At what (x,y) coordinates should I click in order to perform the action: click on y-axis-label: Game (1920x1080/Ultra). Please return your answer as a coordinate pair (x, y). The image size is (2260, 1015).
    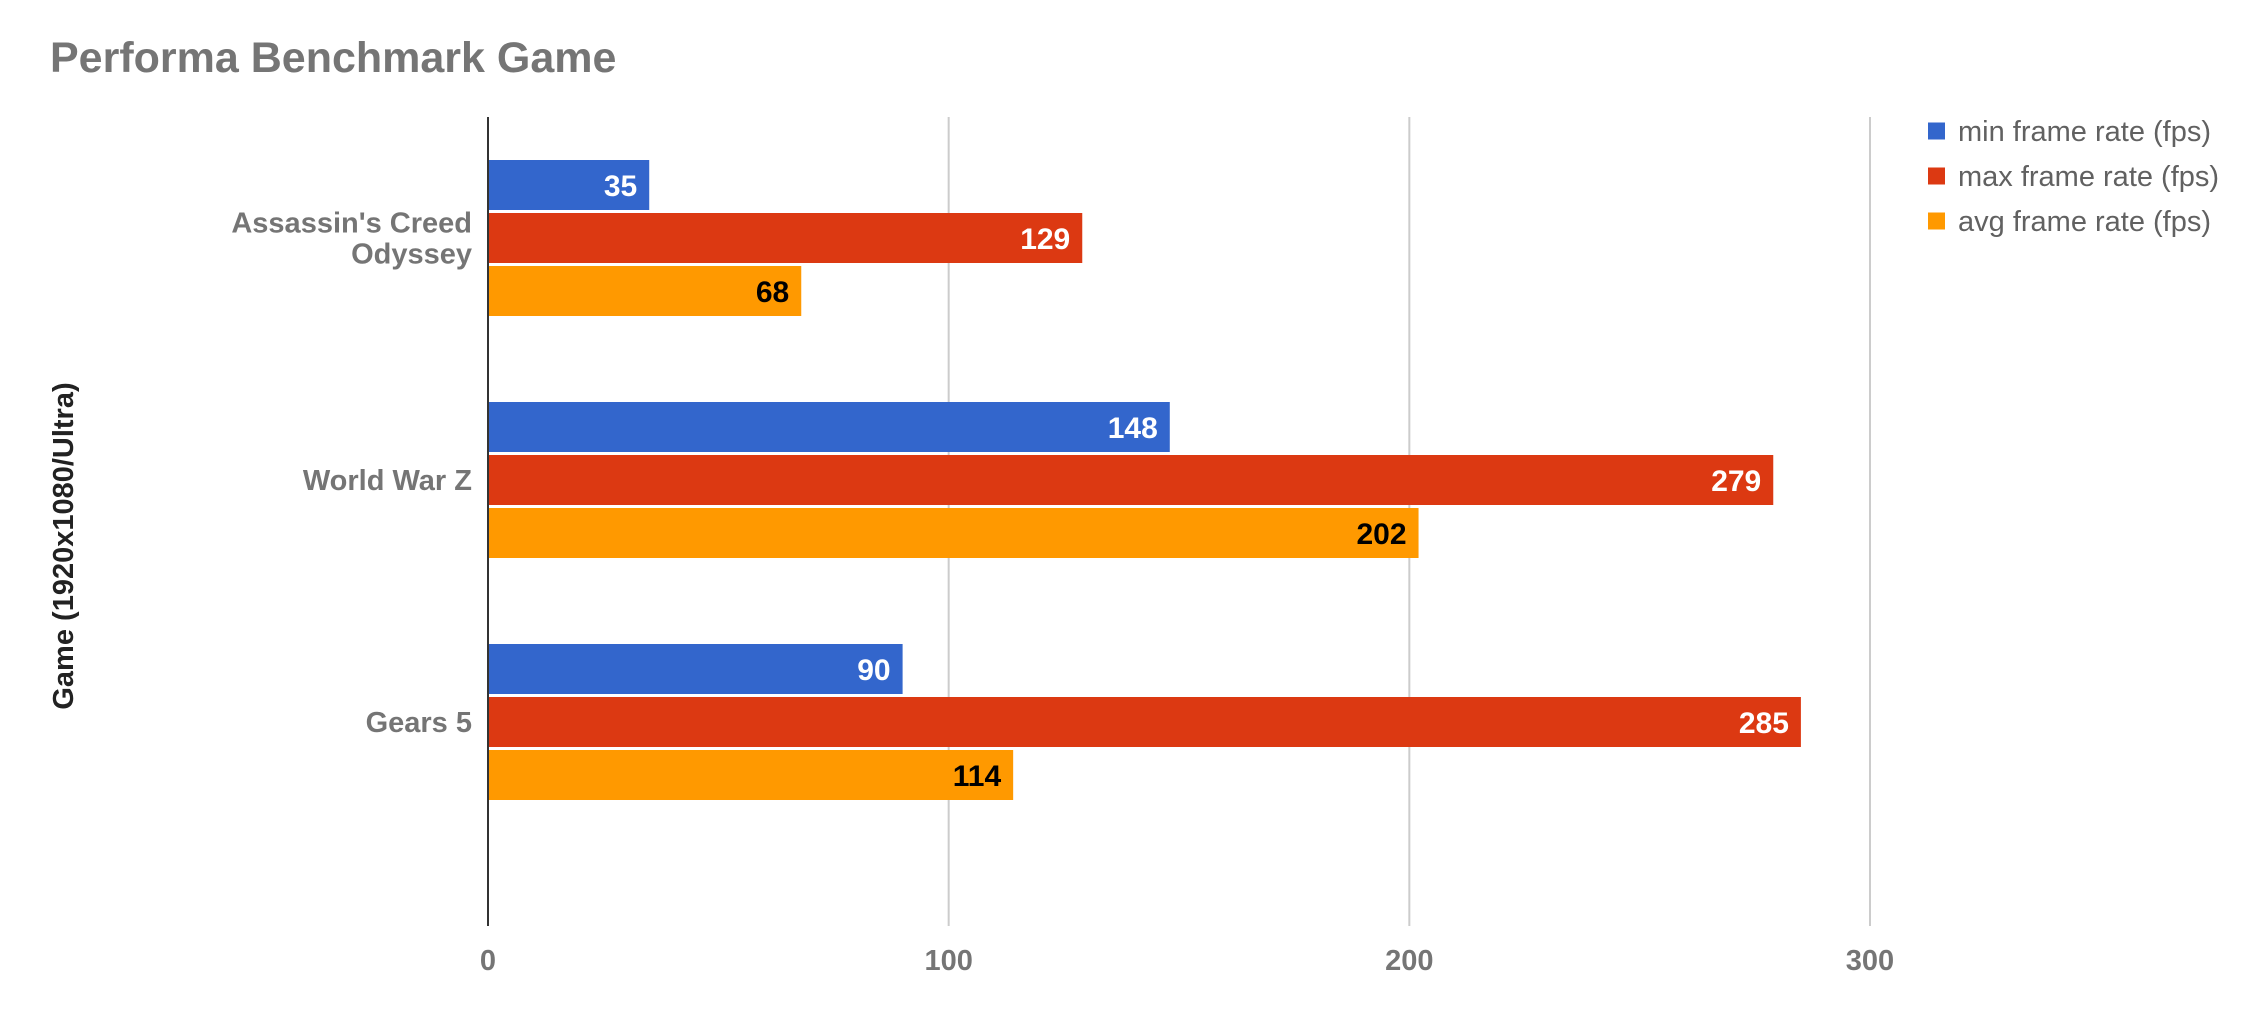
    Looking at the image, I should click on (64, 545).